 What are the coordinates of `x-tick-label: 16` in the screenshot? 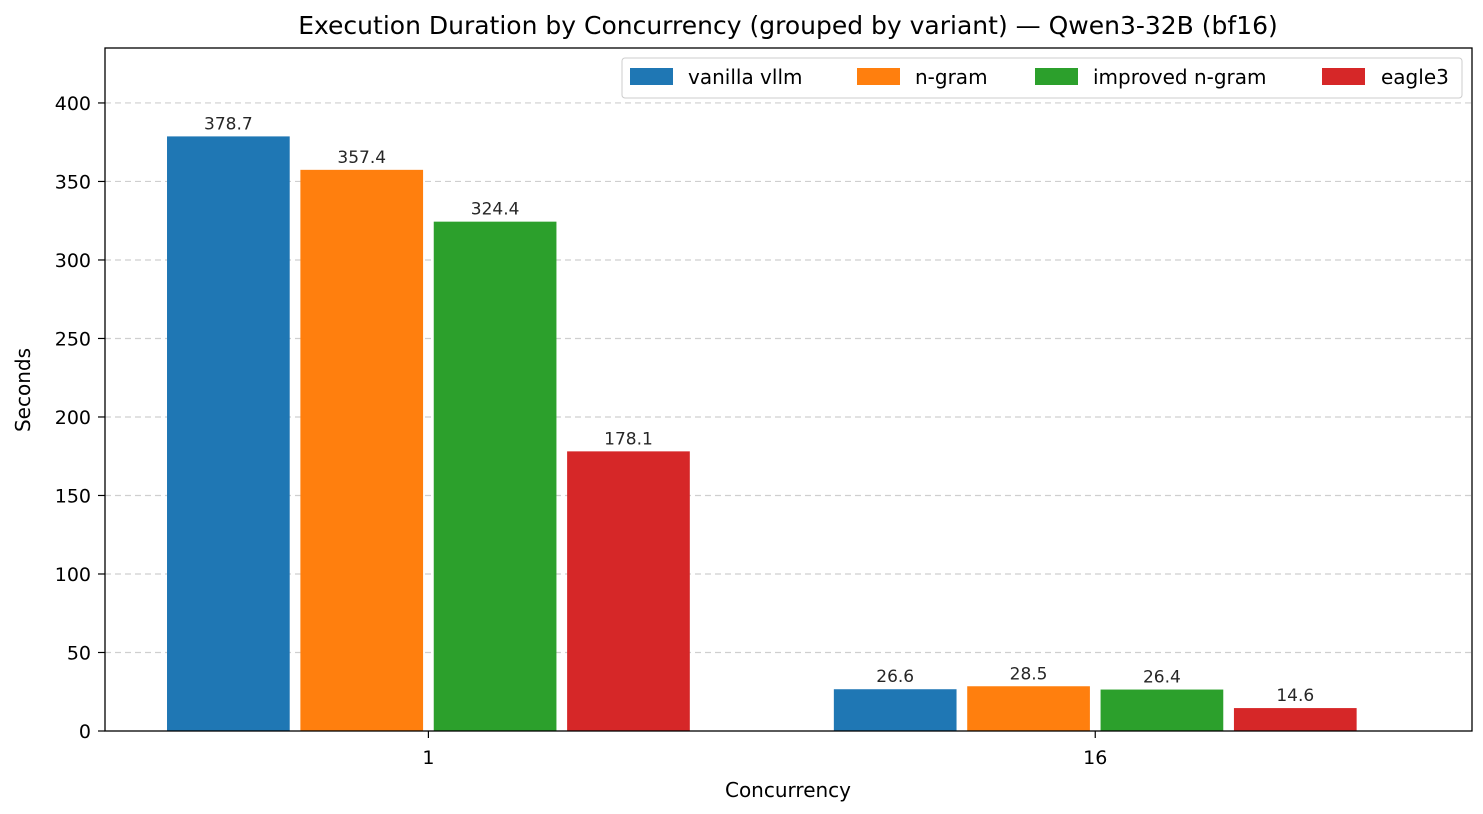 It's located at (1095, 758).